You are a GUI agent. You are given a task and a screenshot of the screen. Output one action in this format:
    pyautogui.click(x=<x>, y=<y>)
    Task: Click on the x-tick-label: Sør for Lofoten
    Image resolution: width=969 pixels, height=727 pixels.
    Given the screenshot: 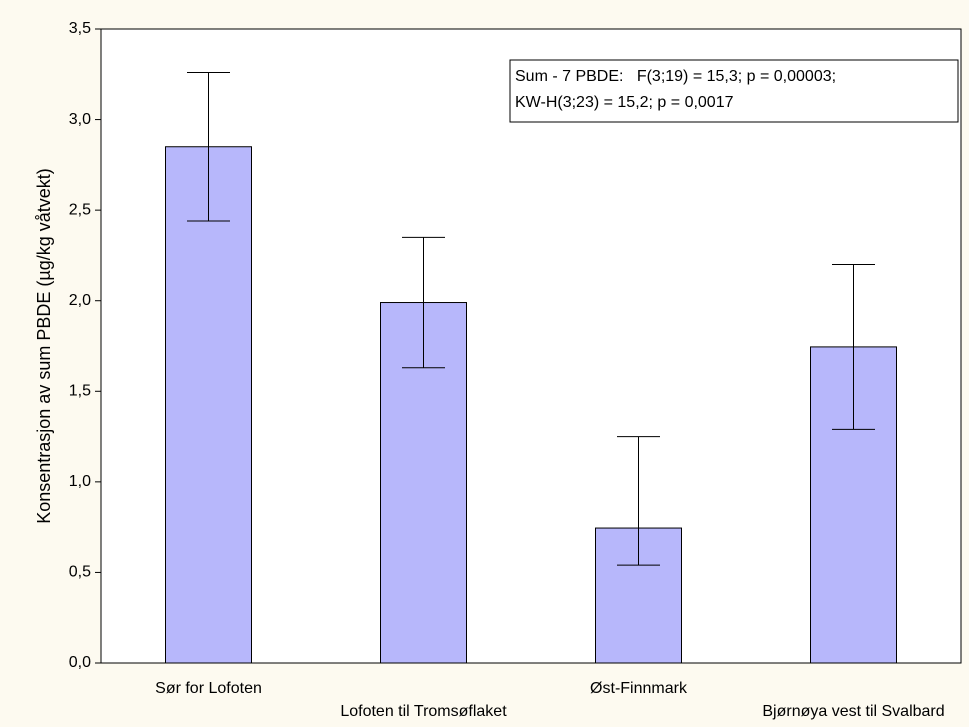 What is the action you would take?
    pyautogui.click(x=208, y=688)
    